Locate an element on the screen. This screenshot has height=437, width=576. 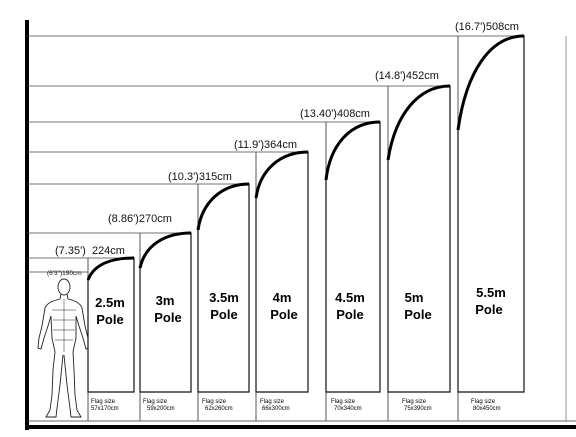
pole-size: 3m is located at coordinates (165, 300).